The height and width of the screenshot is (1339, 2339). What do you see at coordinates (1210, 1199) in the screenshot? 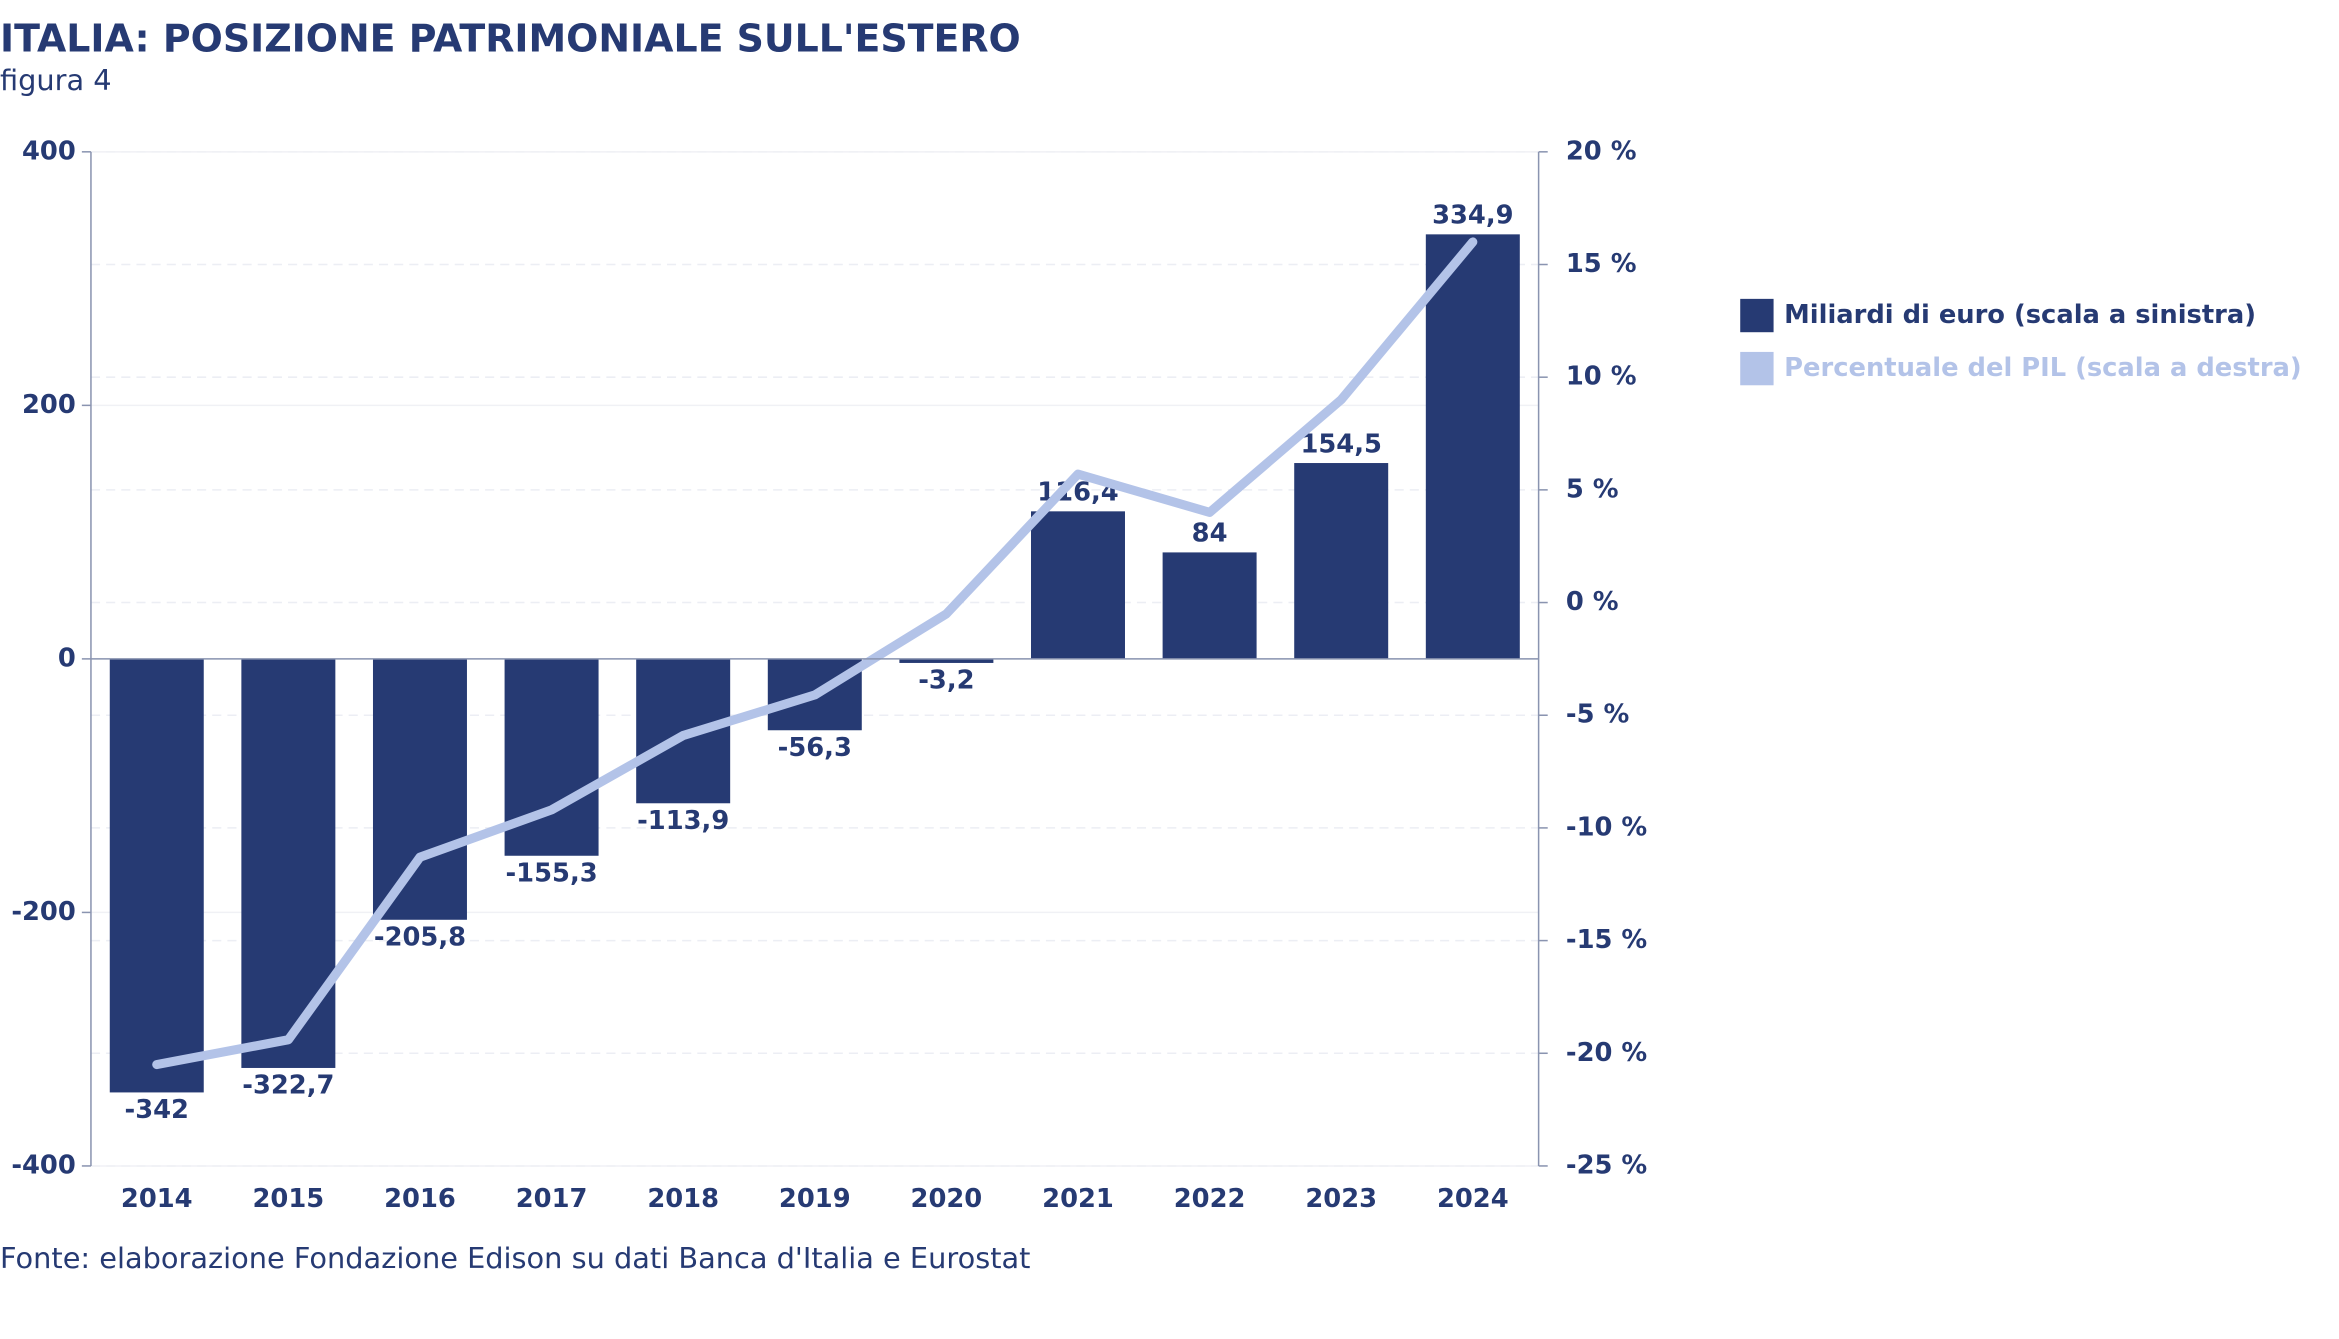
I see `x-tick-label: 2022` at bounding box center [1210, 1199].